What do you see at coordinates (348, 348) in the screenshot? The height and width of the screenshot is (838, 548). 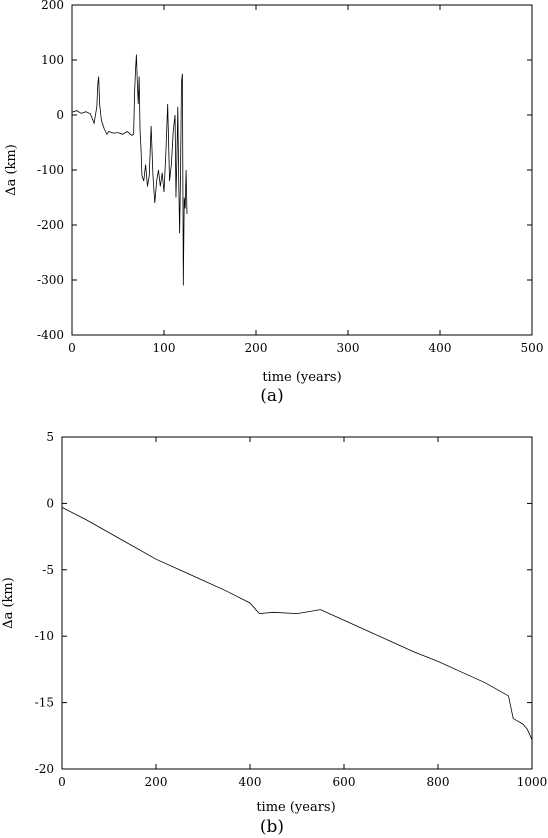 I see `x-tick-label-a-3: 300` at bounding box center [348, 348].